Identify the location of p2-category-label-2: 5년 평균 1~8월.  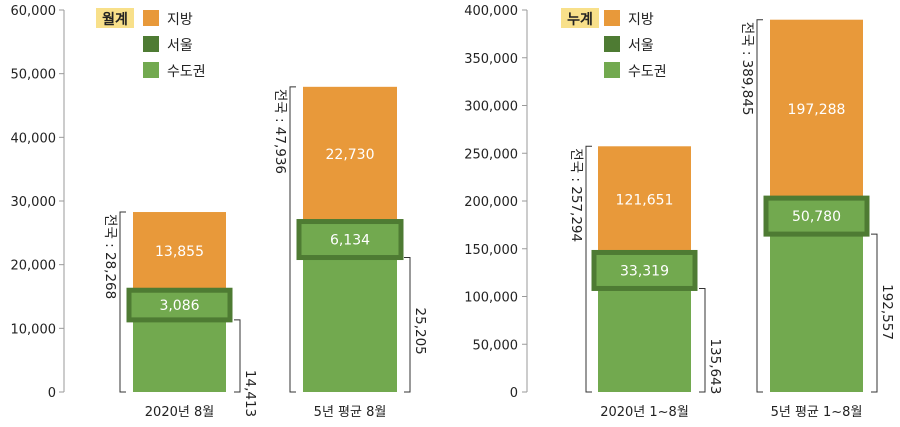
(817, 412).